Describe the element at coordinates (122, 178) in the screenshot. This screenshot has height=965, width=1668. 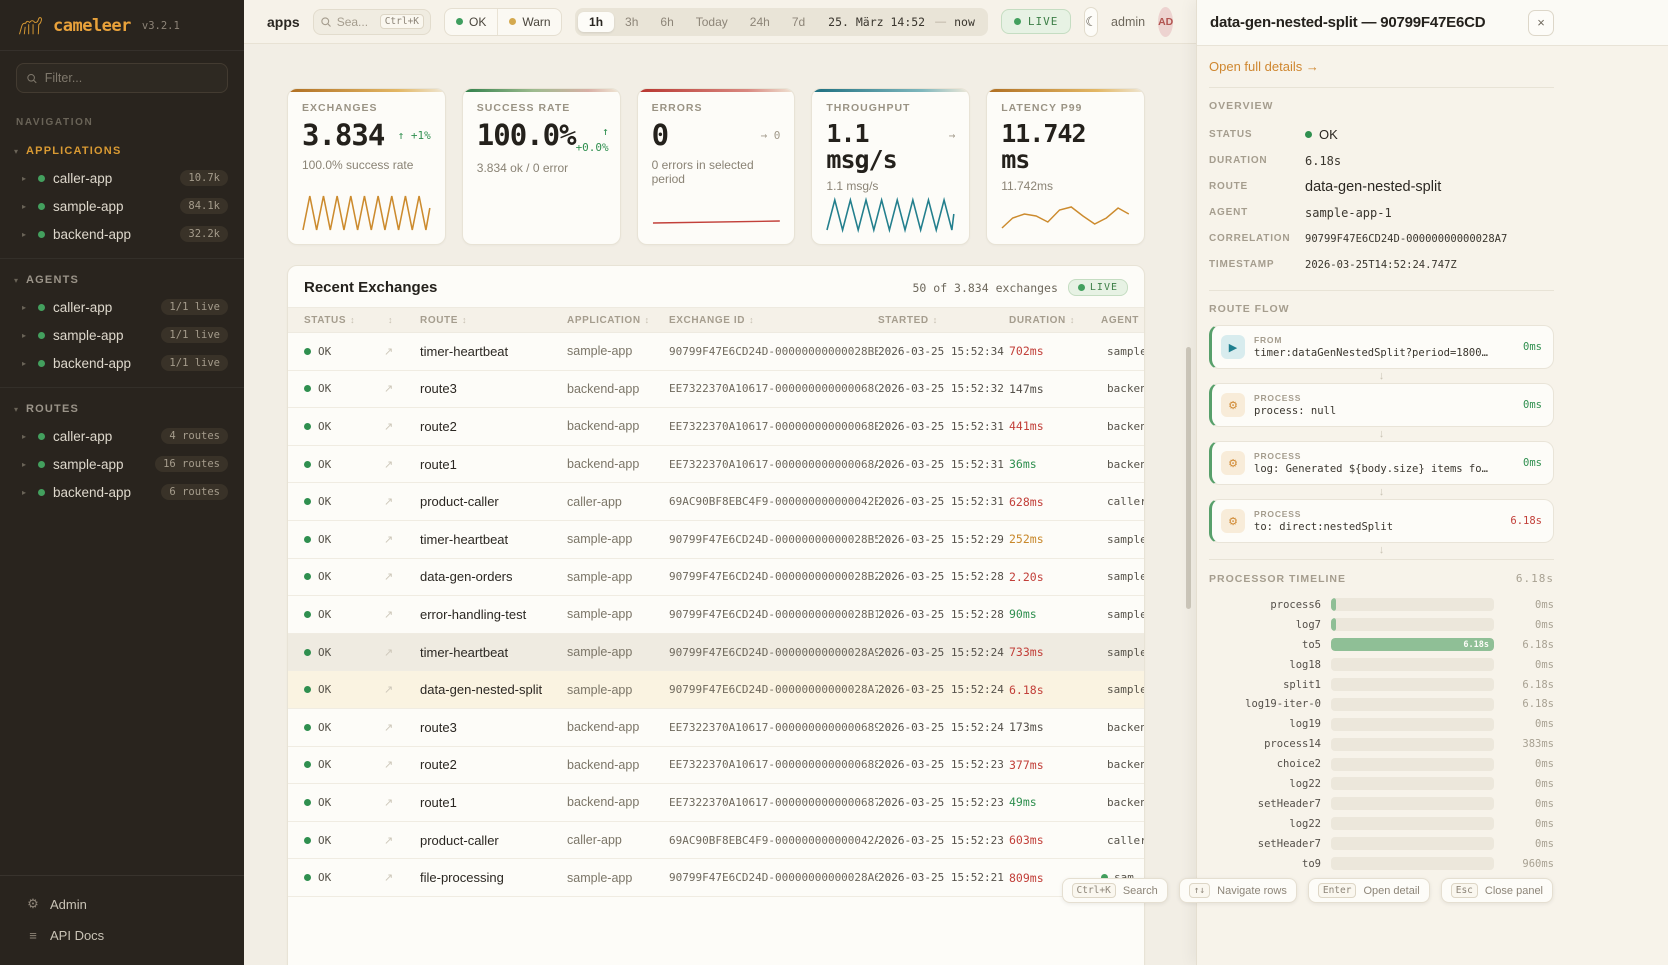
I see `sidebar-item-application: ▸ caller-app 10.7k` at that location.